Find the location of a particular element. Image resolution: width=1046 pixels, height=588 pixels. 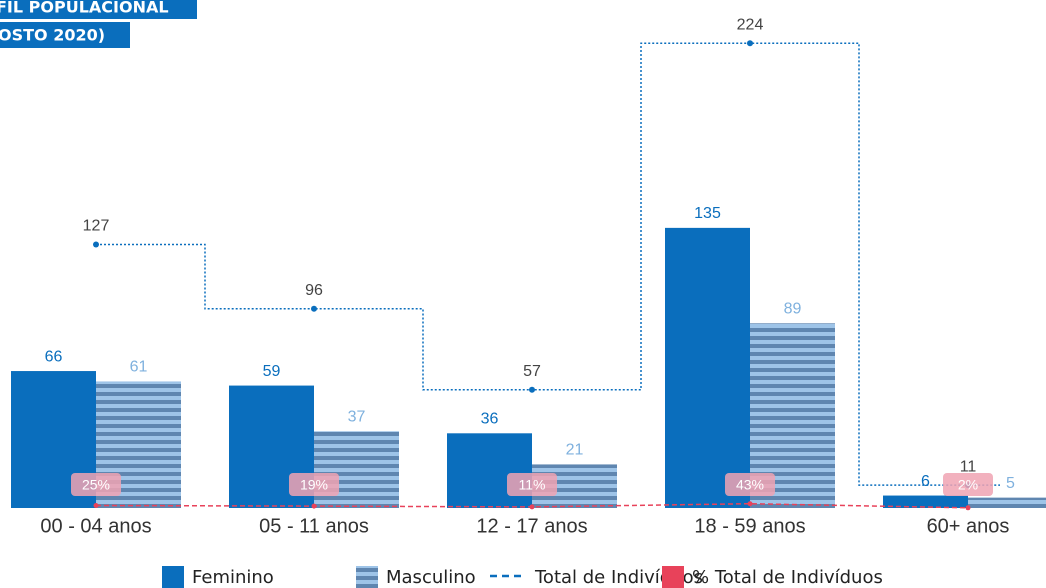

data-label: 11% is located at coordinates (532, 485).